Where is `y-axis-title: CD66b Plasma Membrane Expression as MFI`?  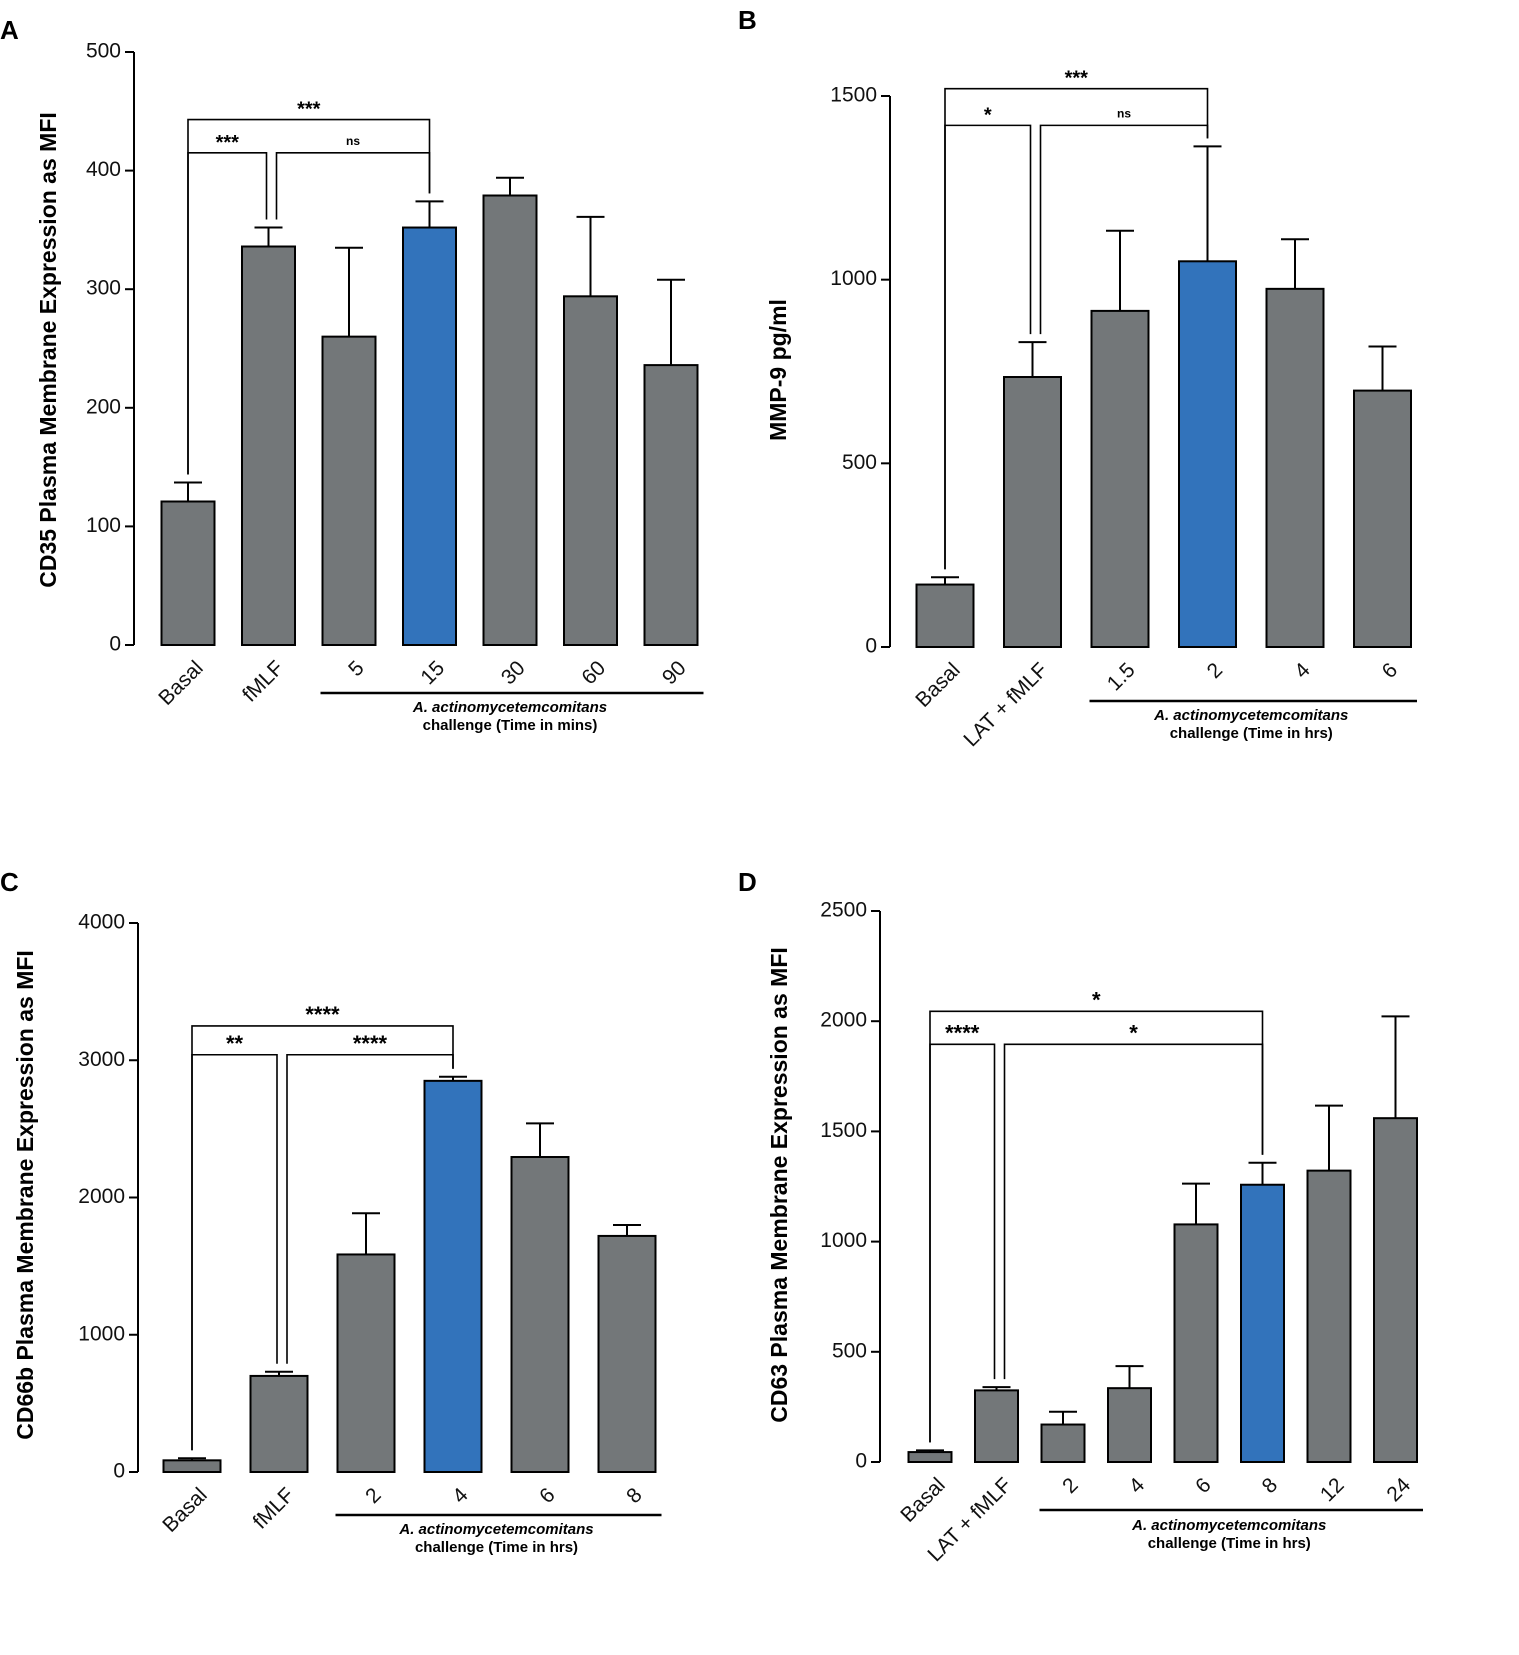
y-axis-title: CD66b Plasma Membrane Expression as MFI is located at coordinates (25, 1195).